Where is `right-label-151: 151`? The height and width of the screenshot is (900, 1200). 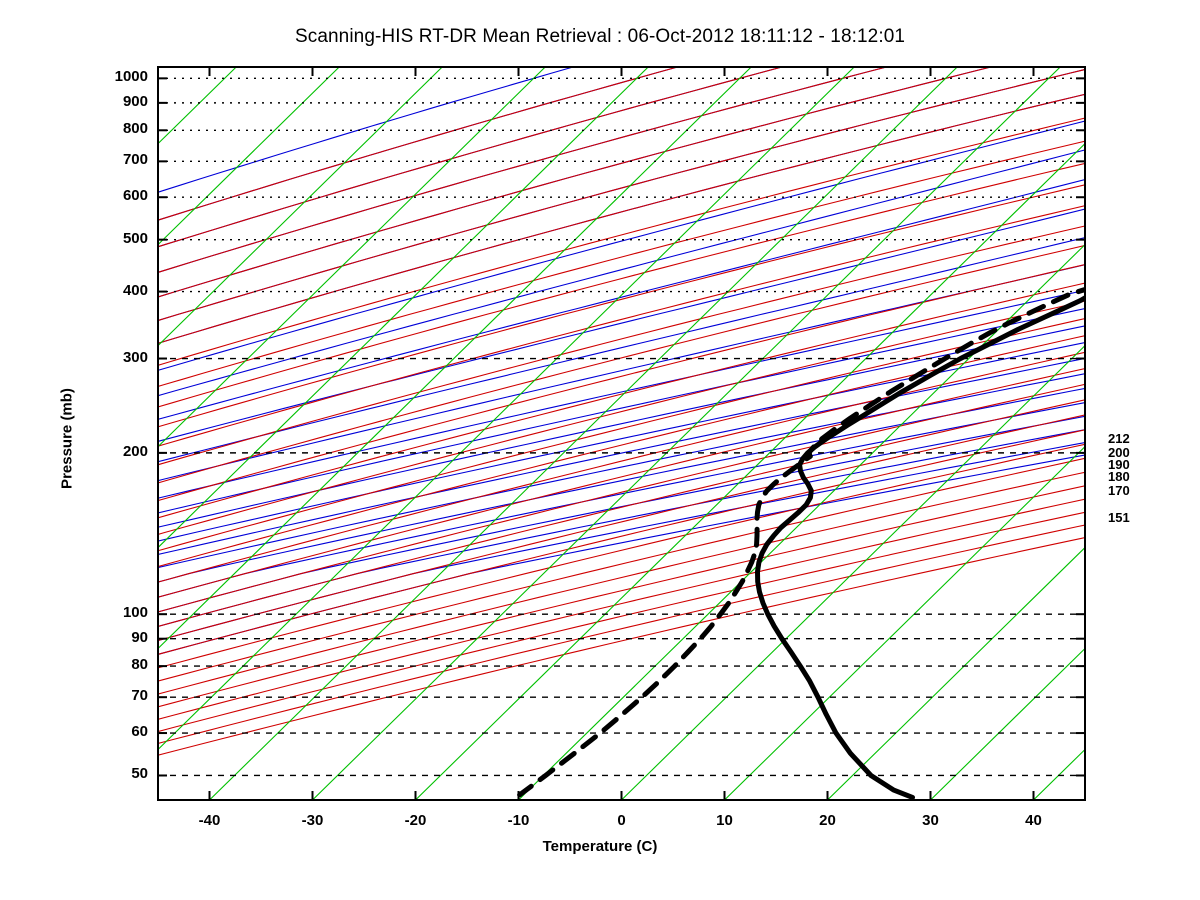 right-label-151: 151 is located at coordinates (1119, 518).